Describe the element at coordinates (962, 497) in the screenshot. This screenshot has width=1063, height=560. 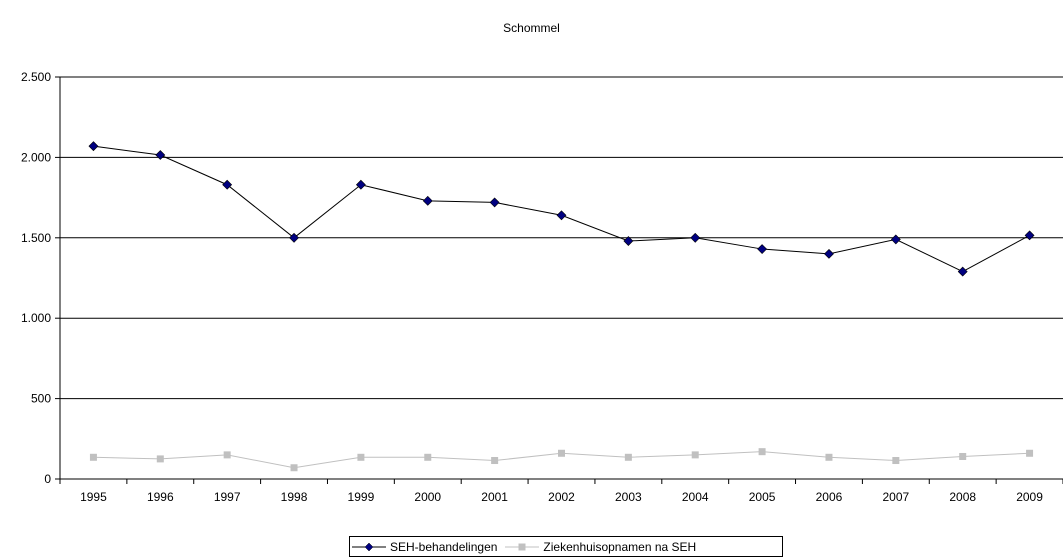
I see `x-tick-label: 2008` at that location.